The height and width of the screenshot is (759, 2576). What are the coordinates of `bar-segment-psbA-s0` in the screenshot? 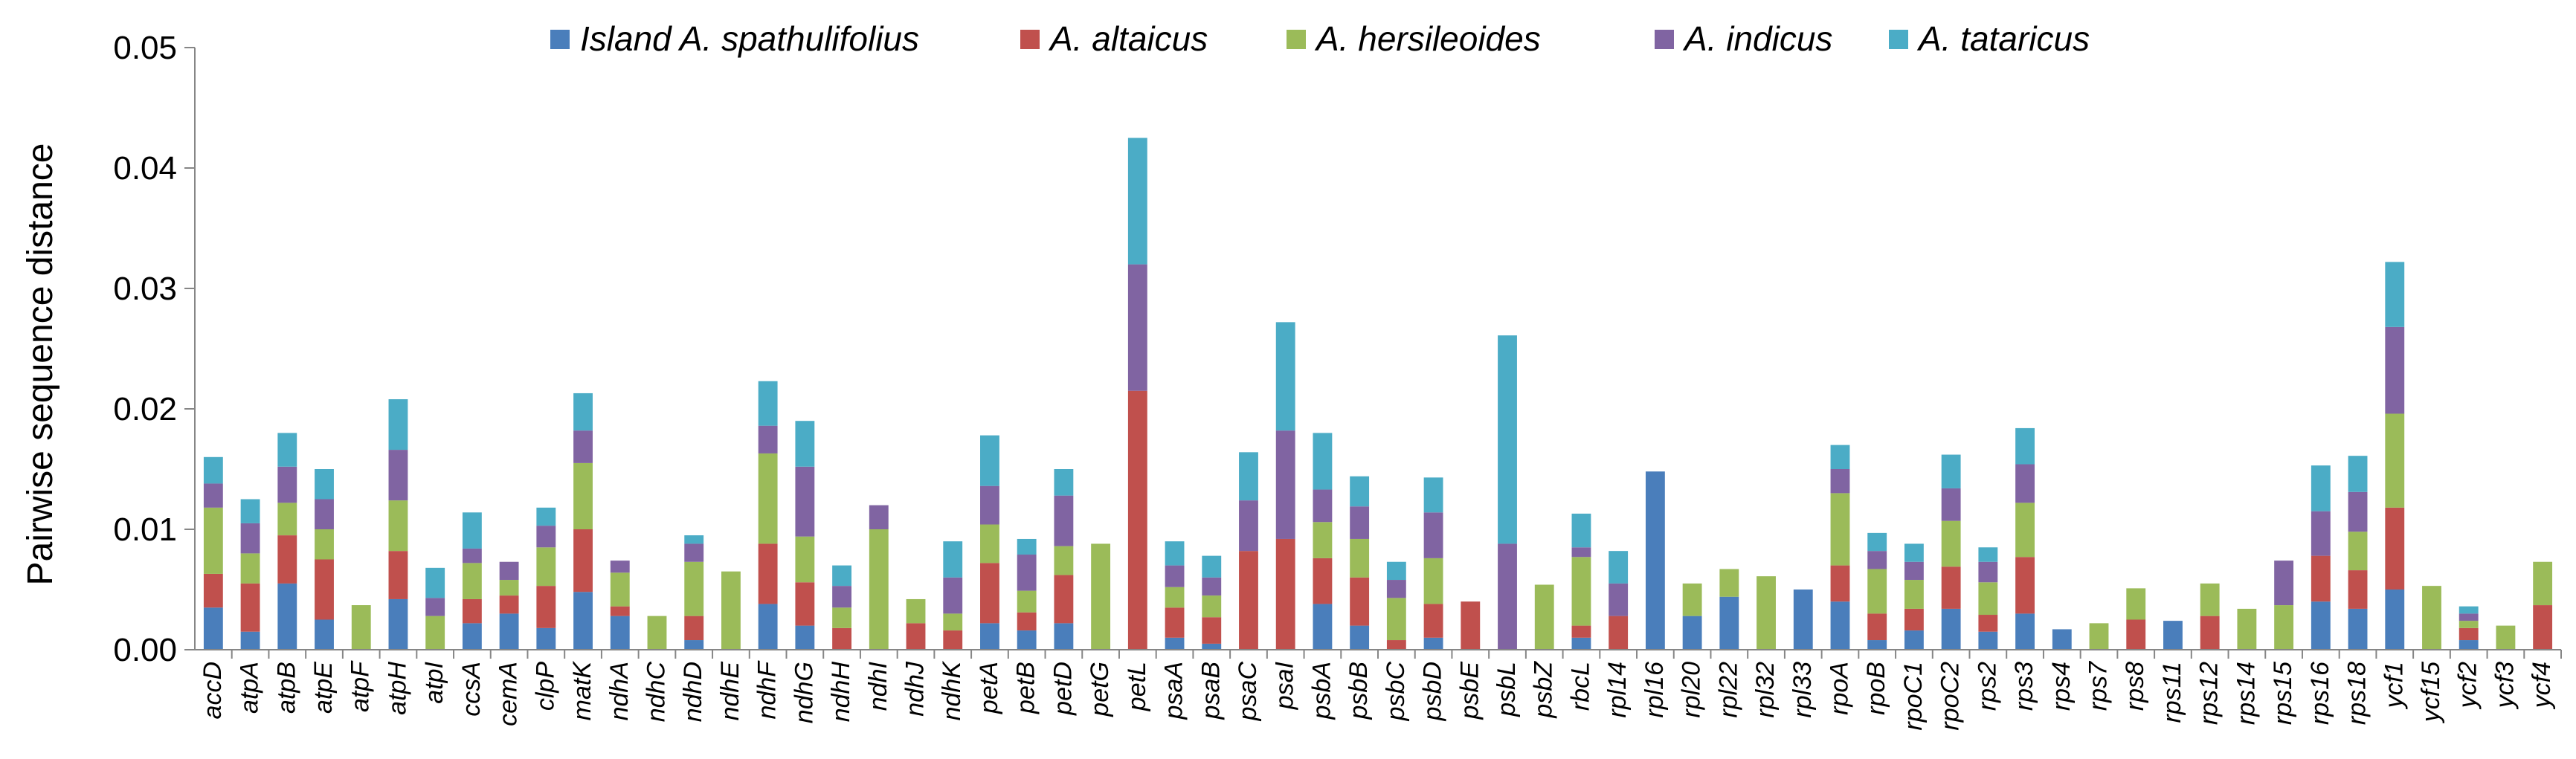 It's located at (1323, 627).